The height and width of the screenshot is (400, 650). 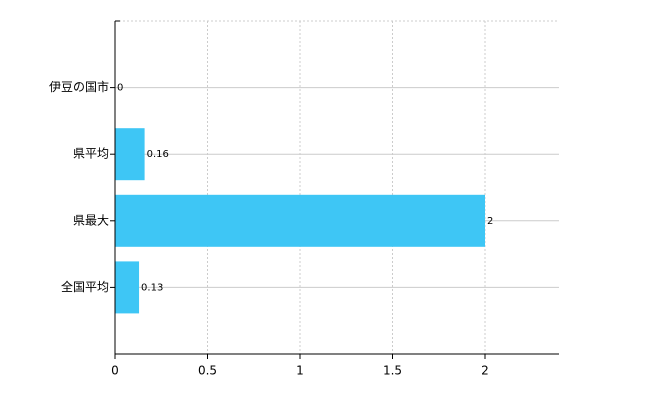 I want to click on y-tick-label: 県平均, so click(x=91, y=154).